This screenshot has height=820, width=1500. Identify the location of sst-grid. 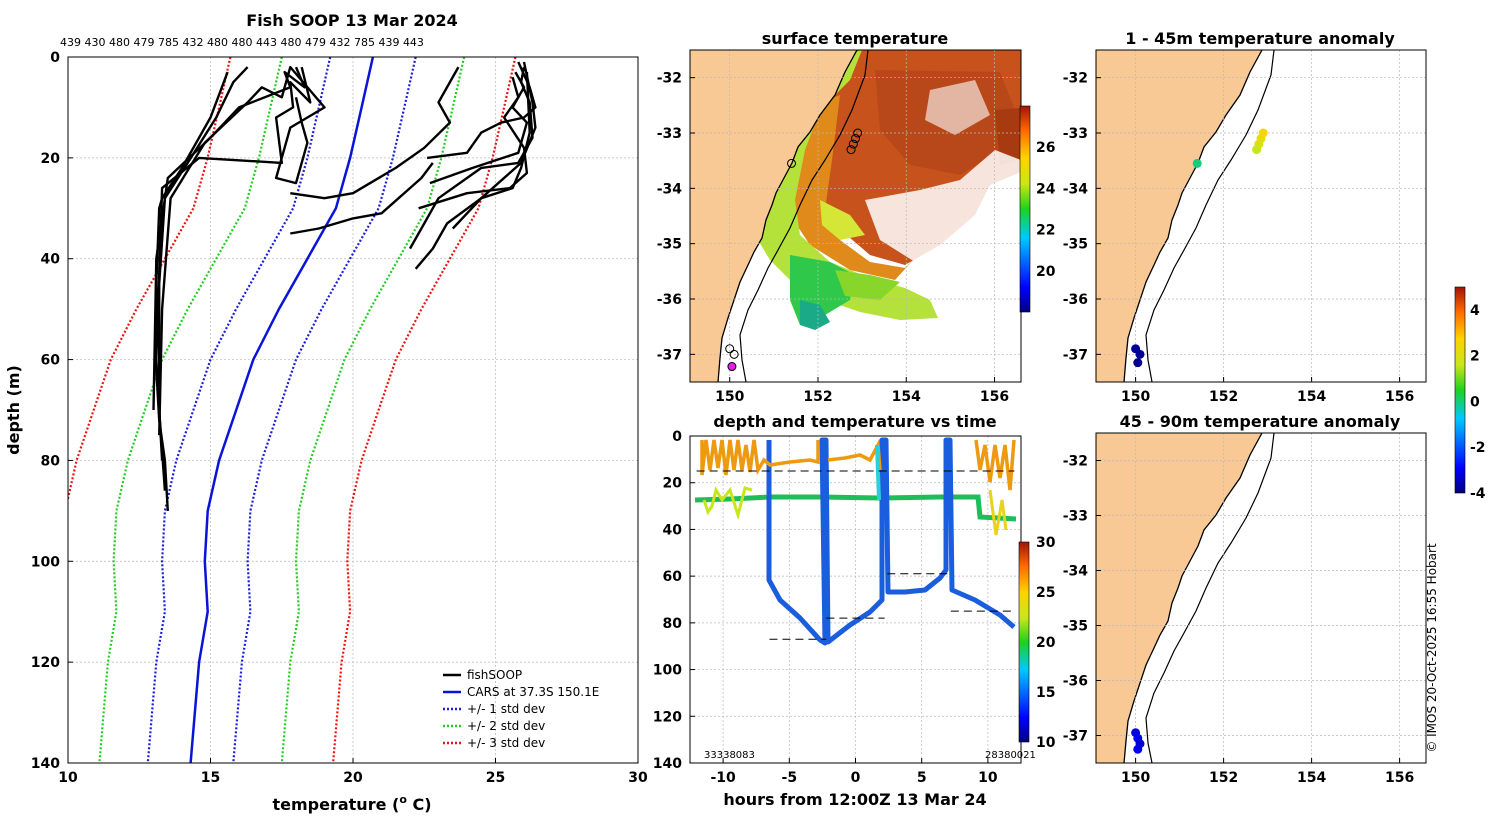
(855, 216).